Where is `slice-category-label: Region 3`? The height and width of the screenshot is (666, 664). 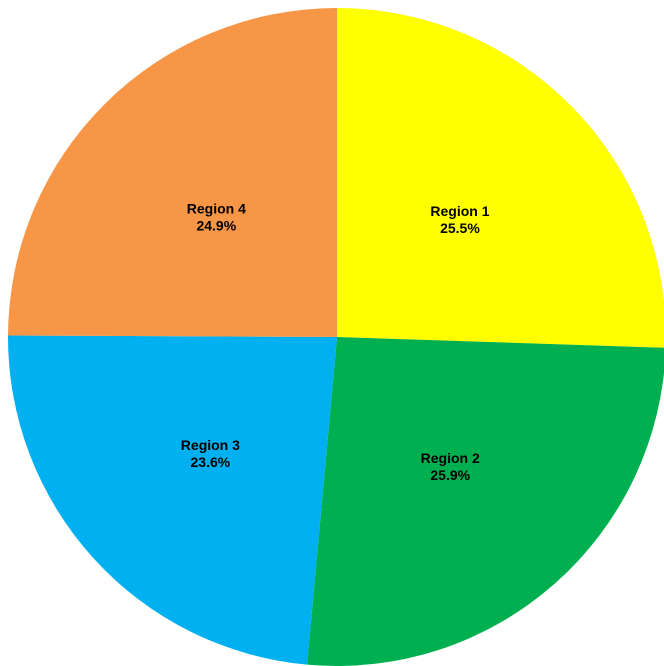 slice-category-label: Region 3 is located at coordinates (210, 445).